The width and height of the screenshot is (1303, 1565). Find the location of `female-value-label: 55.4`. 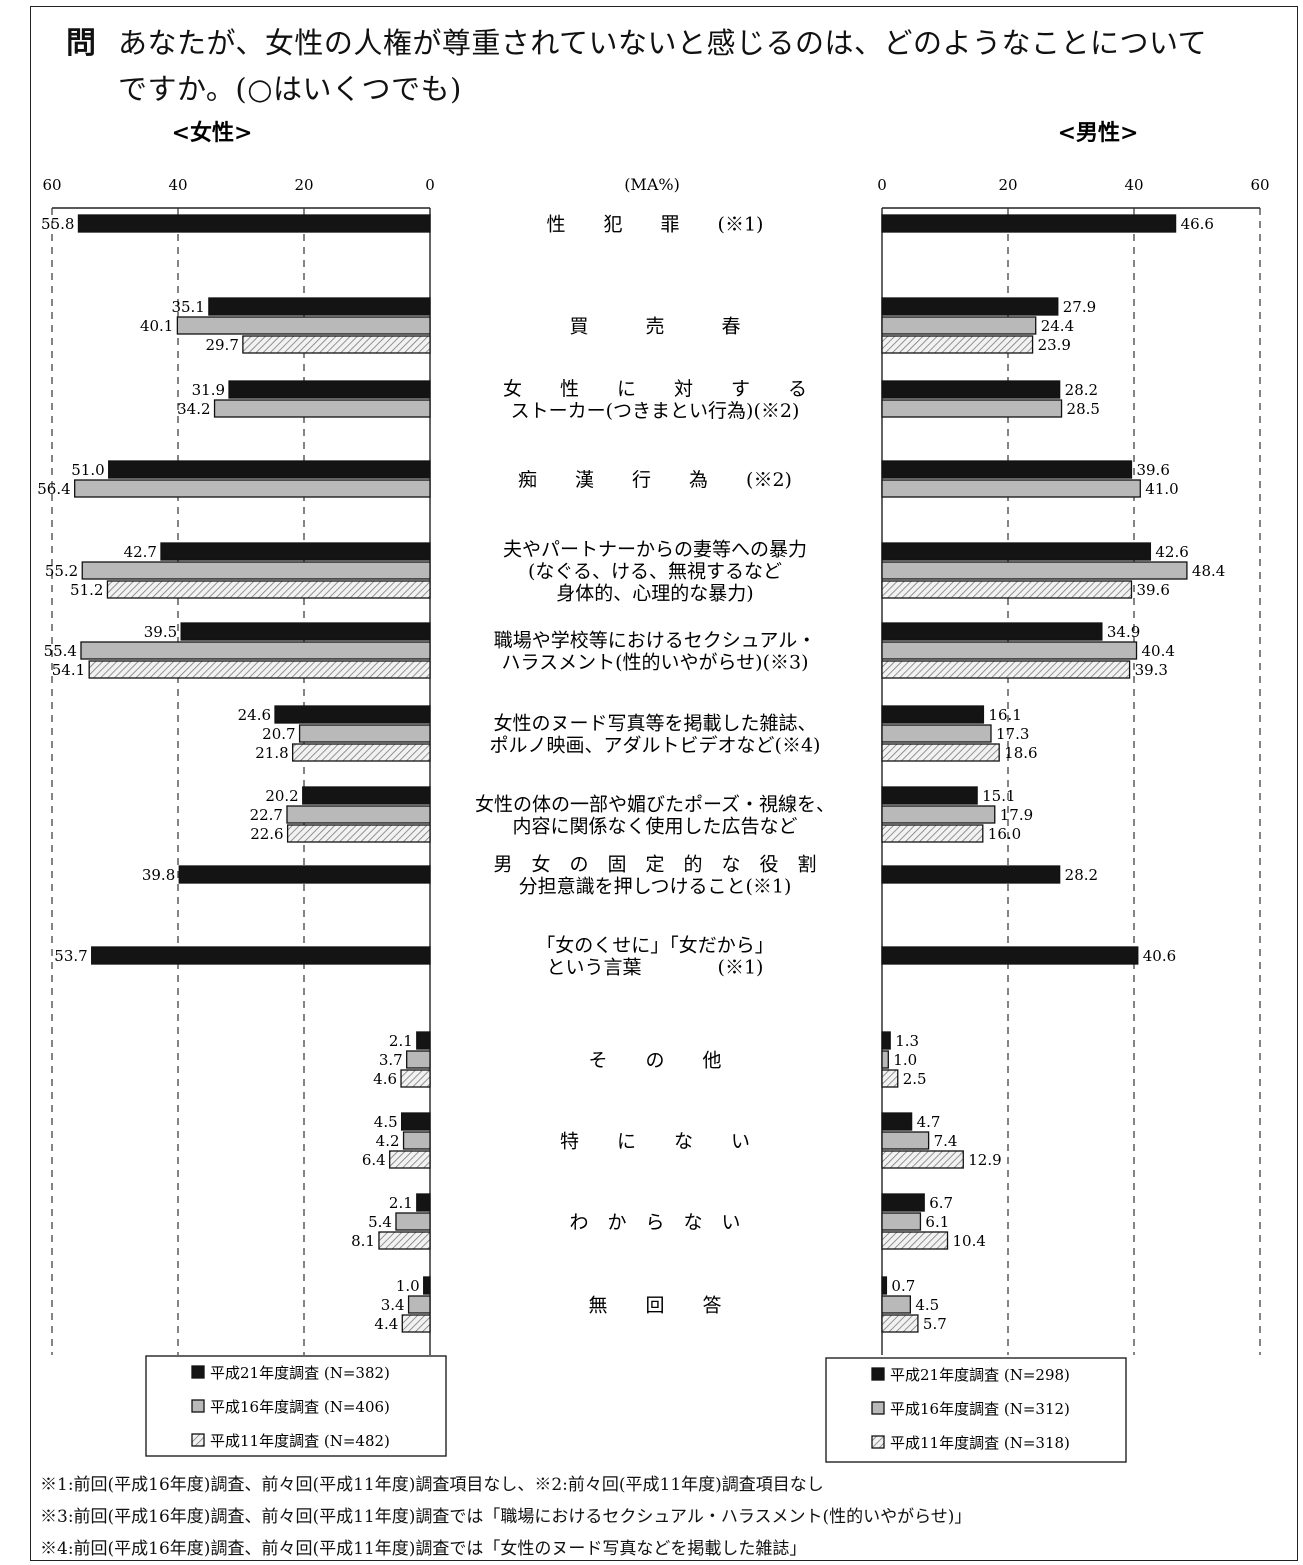

female-value-label: 55.4 is located at coordinates (60, 651).